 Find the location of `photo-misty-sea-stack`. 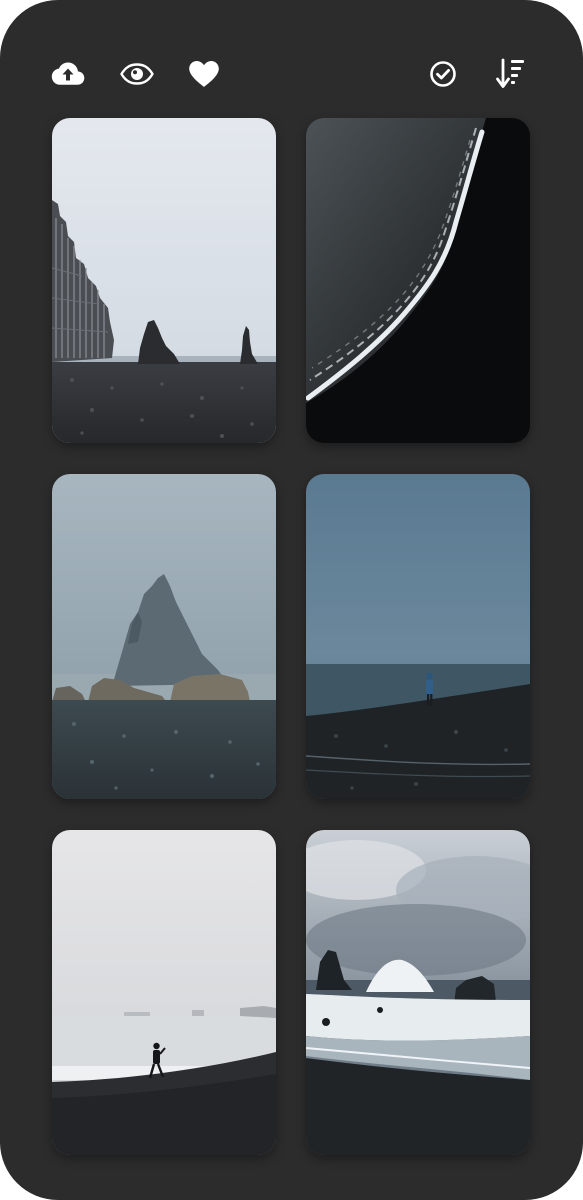

photo-misty-sea-stack is located at coordinates (164, 636).